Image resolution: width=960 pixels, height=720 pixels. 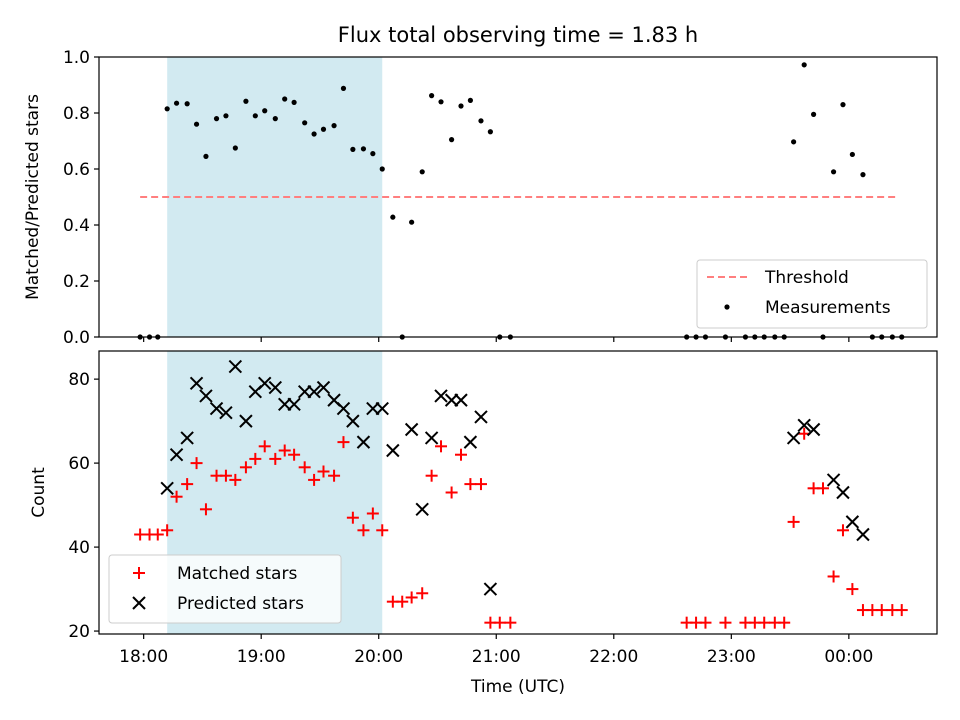 What do you see at coordinates (76, 114) in the screenshot?
I see `y-tick-label: 0.8` at bounding box center [76, 114].